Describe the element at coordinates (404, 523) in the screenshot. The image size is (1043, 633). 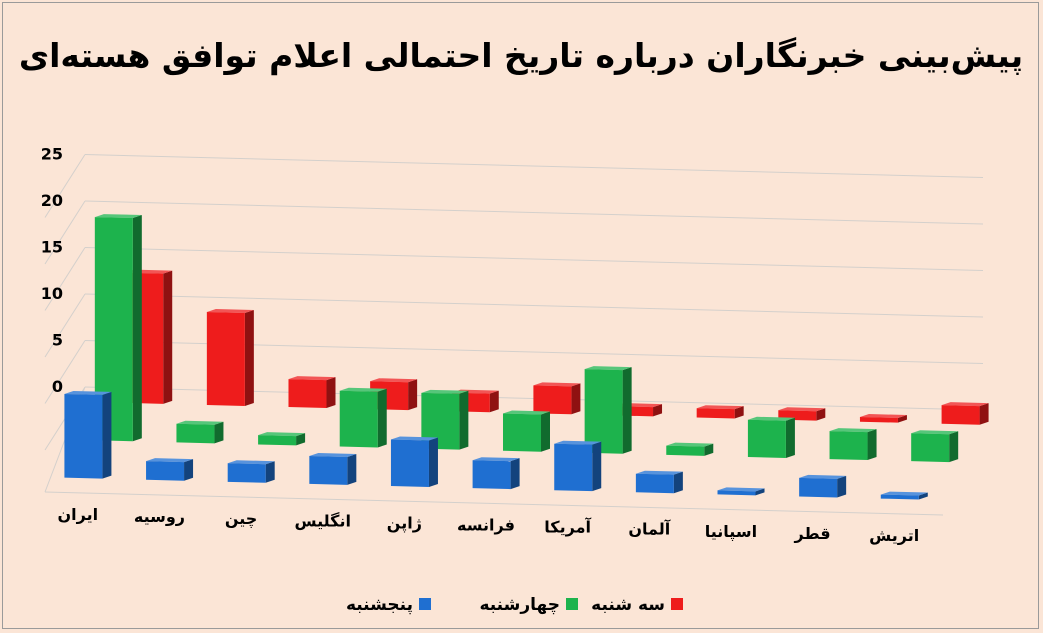
I see `category-label: ژاپن` at that location.